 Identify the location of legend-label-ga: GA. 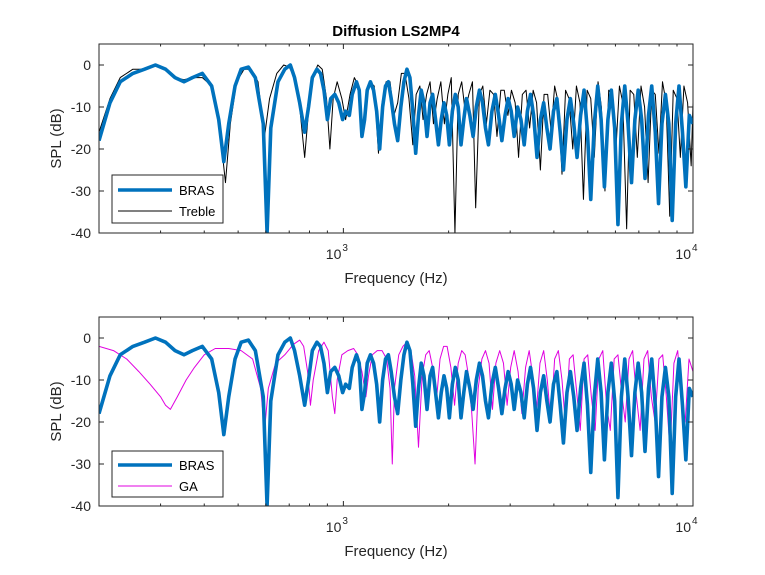
(188, 486).